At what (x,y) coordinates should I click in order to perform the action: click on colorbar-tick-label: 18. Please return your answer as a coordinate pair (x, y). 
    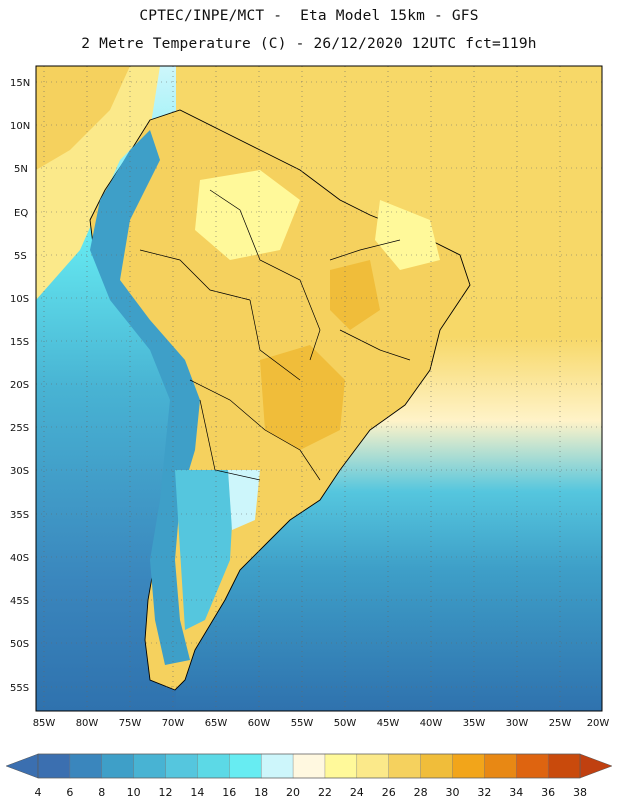
    Looking at the image, I should click on (261, 792).